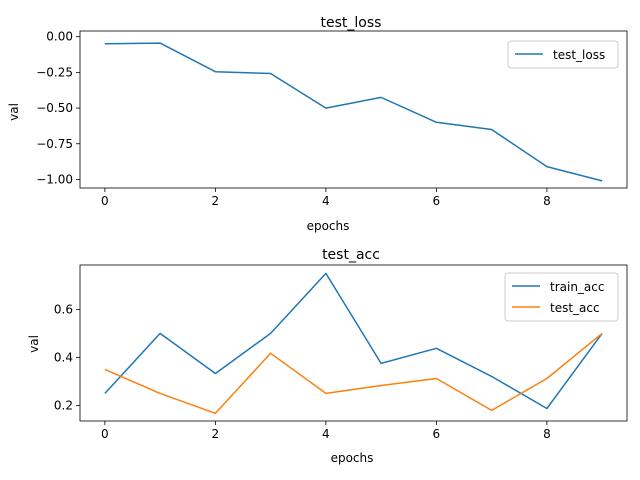  What do you see at coordinates (59, 37) in the screenshot?
I see `y-tick-label: 0.00` at bounding box center [59, 37].